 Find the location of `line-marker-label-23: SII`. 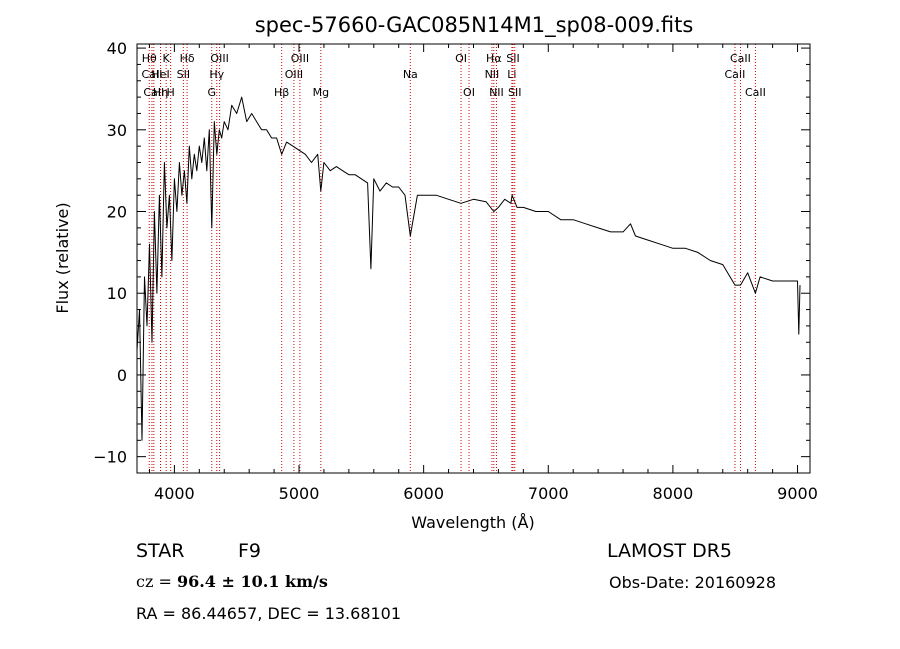

line-marker-label-23: SII is located at coordinates (512, 58).